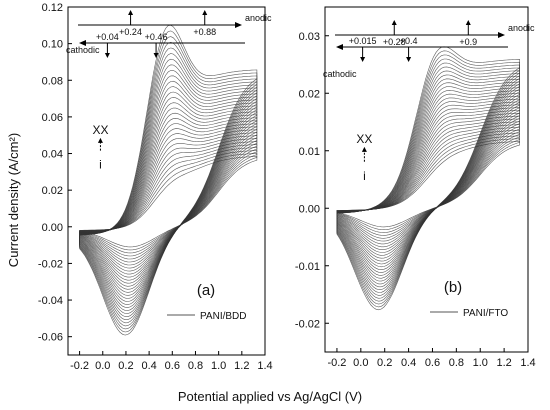 This screenshot has height=410, width=550. What do you see at coordinates (309, 152) in the screenshot?
I see `y-tick-label: 0.01` at bounding box center [309, 152].